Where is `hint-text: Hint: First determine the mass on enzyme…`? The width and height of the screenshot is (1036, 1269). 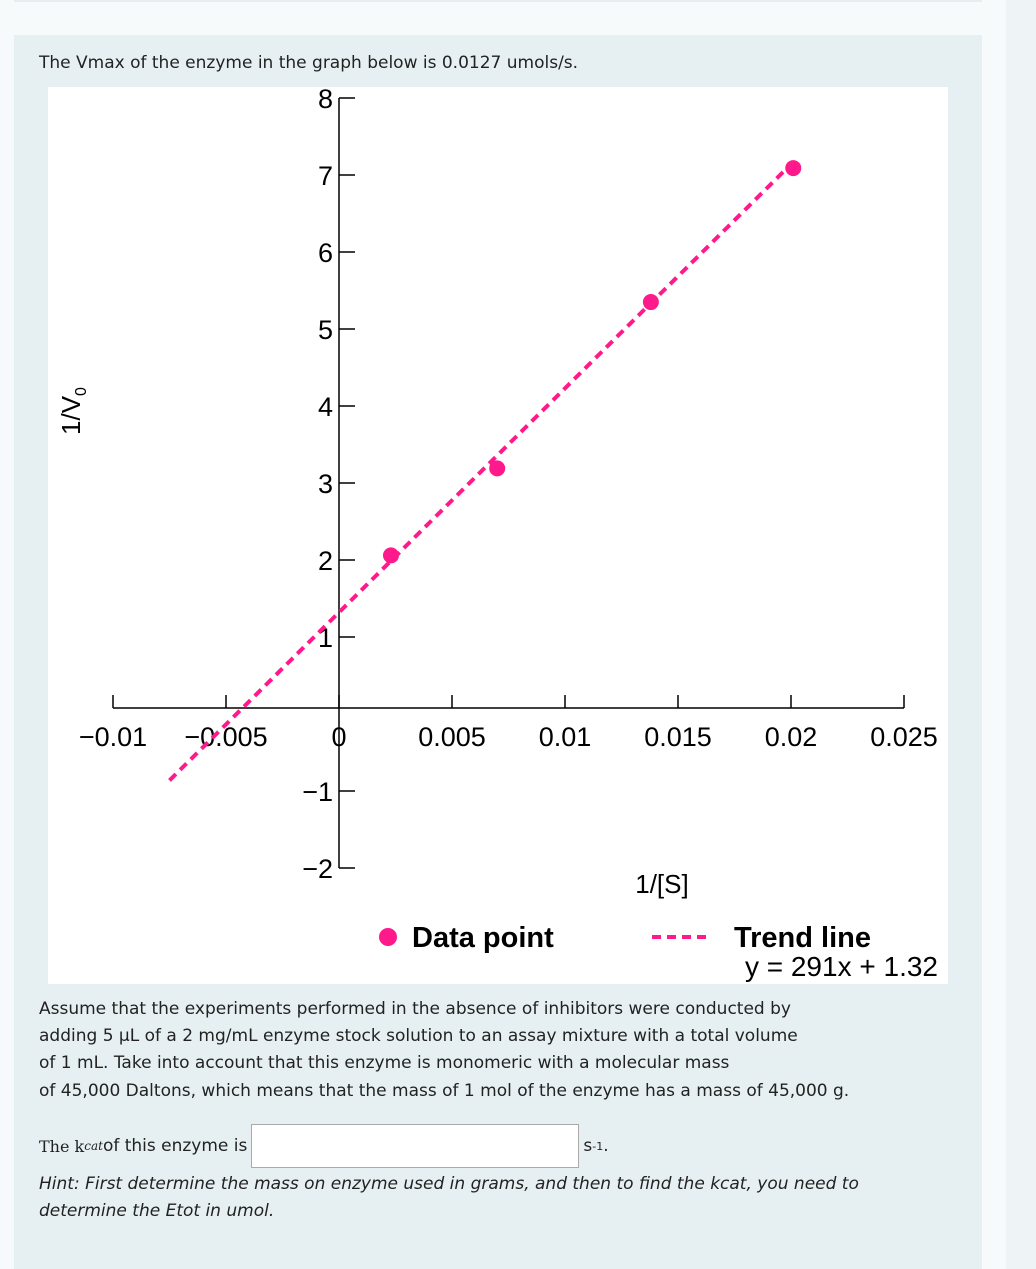 hint-text: Hint: First determine the mass on enzyme… is located at coordinates (449, 1197).